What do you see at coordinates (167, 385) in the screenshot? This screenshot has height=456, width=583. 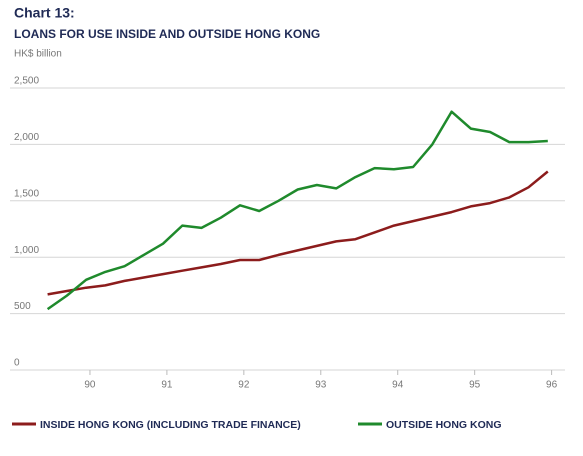 I see `x-tick-label: 91` at bounding box center [167, 385].